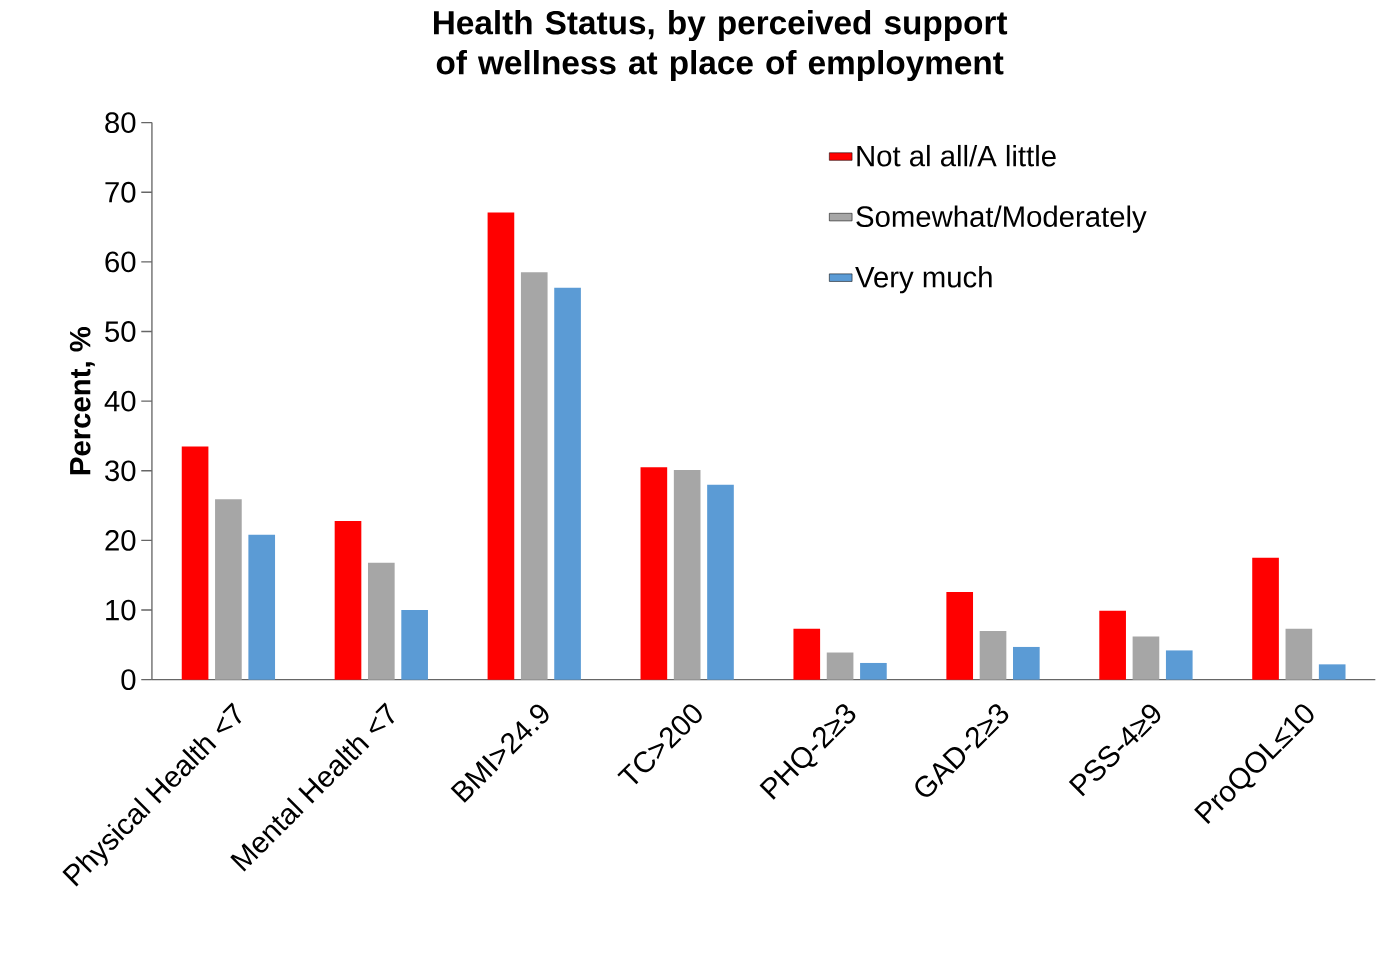 Image resolution: width=1376 pixels, height=954 pixels. I want to click on y-tick-label: 30, so click(120, 471).